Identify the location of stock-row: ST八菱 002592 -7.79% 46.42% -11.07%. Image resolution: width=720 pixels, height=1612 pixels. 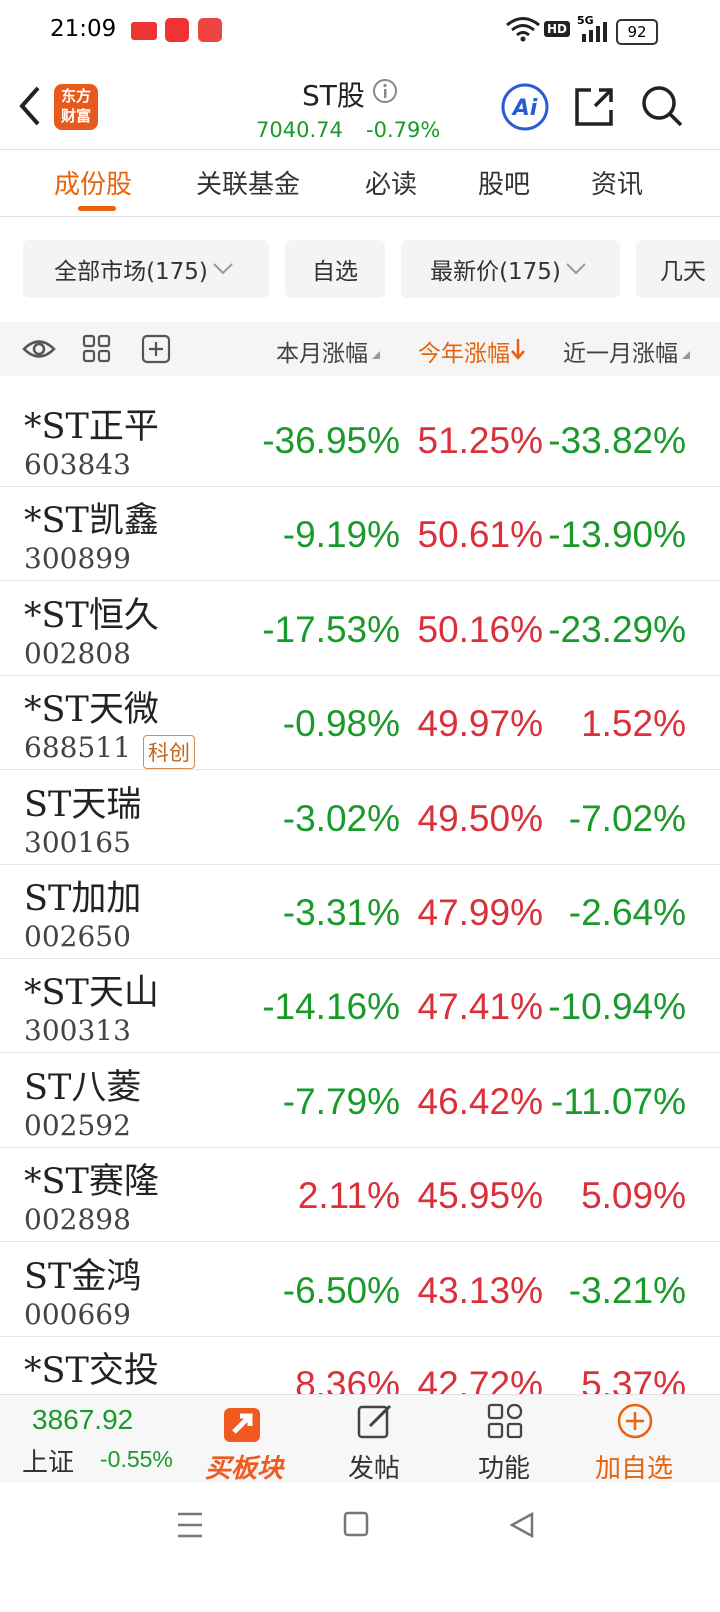
(360, 1100).